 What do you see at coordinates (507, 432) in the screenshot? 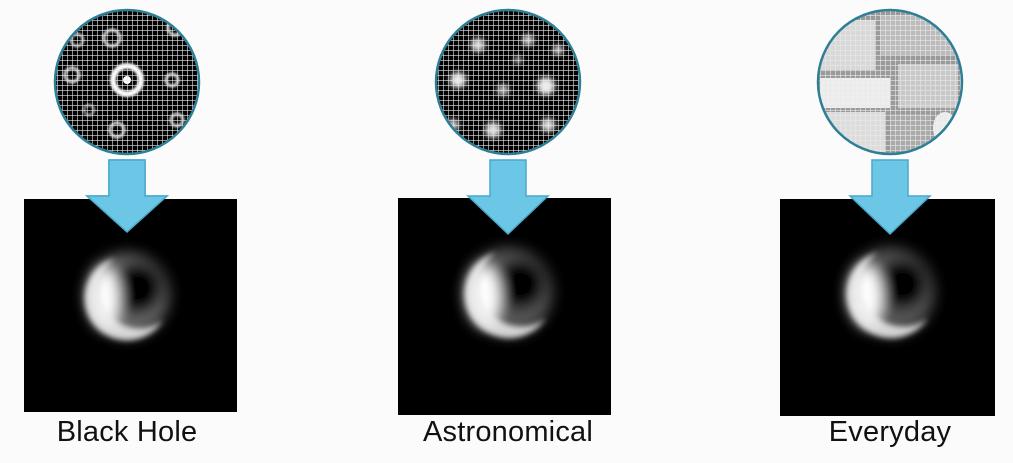
I see `caption-astronomical: Astronomical` at bounding box center [507, 432].